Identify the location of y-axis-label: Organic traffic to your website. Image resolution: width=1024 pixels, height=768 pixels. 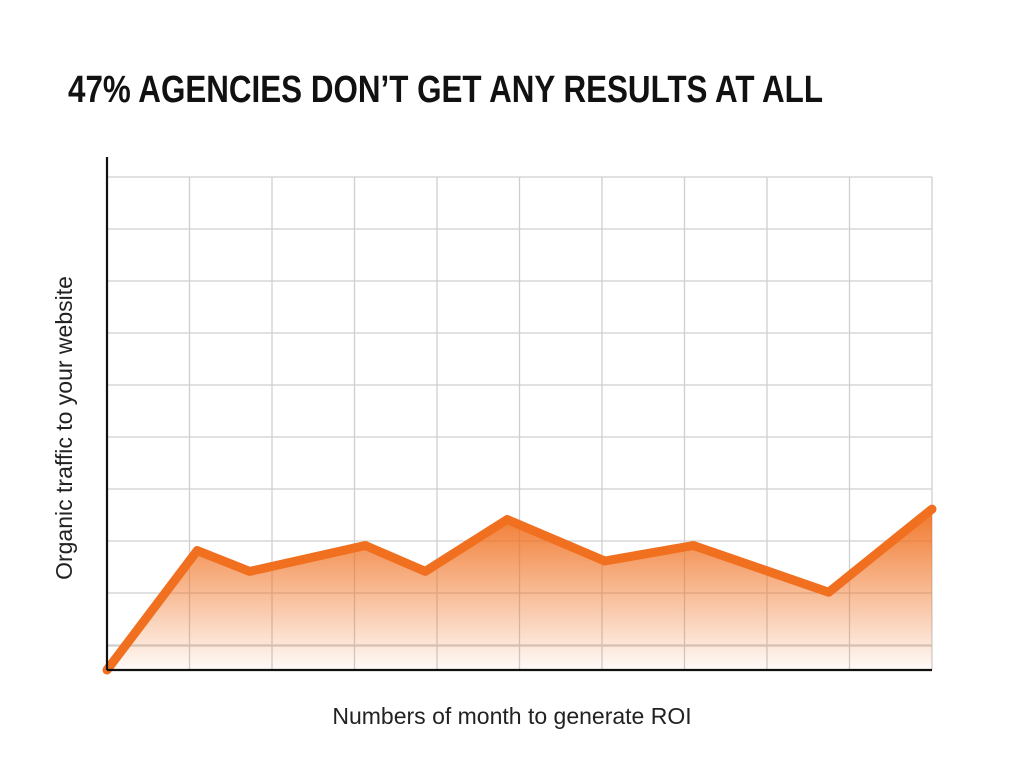
(64, 428).